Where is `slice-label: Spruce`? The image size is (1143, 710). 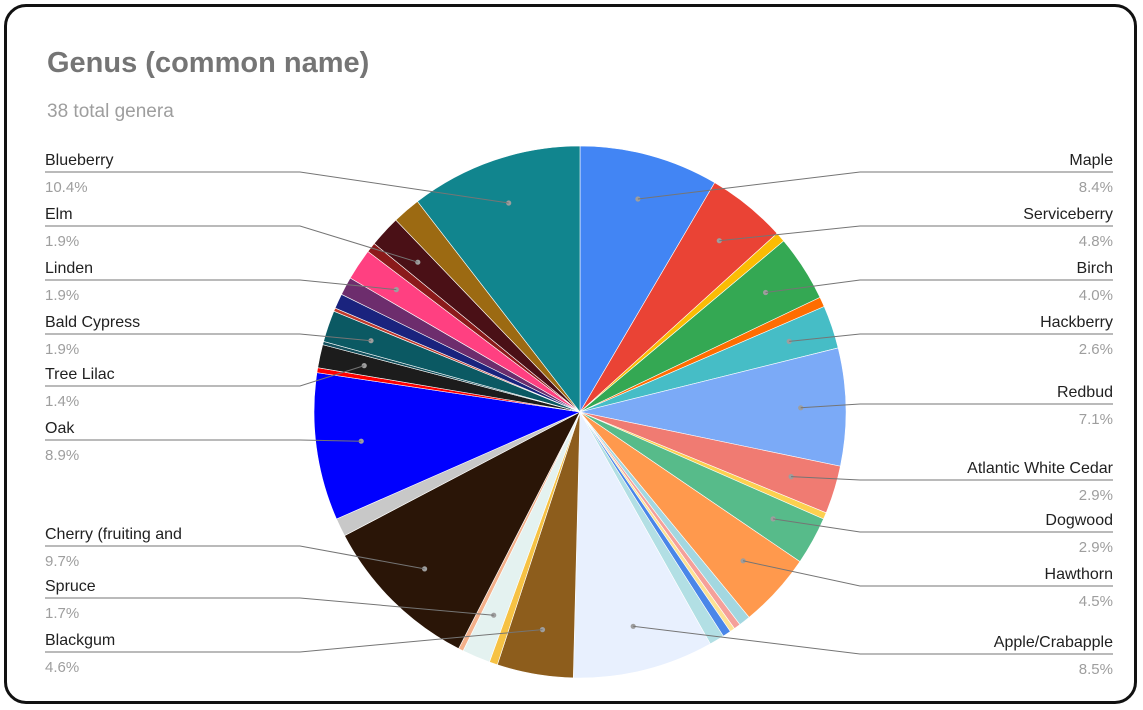
slice-label: Spruce is located at coordinates (70, 586).